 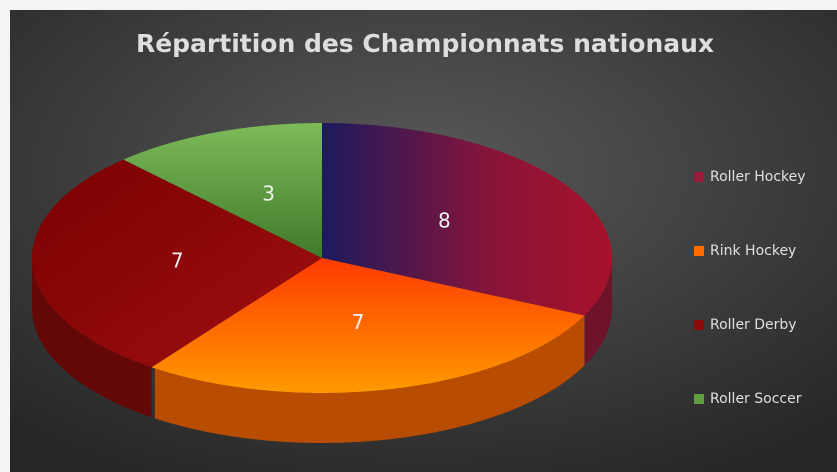 What do you see at coordinates (758, 177) in the screenshot?
I see `legend-label: Roller Hockey` at bounding box center [758, 177].